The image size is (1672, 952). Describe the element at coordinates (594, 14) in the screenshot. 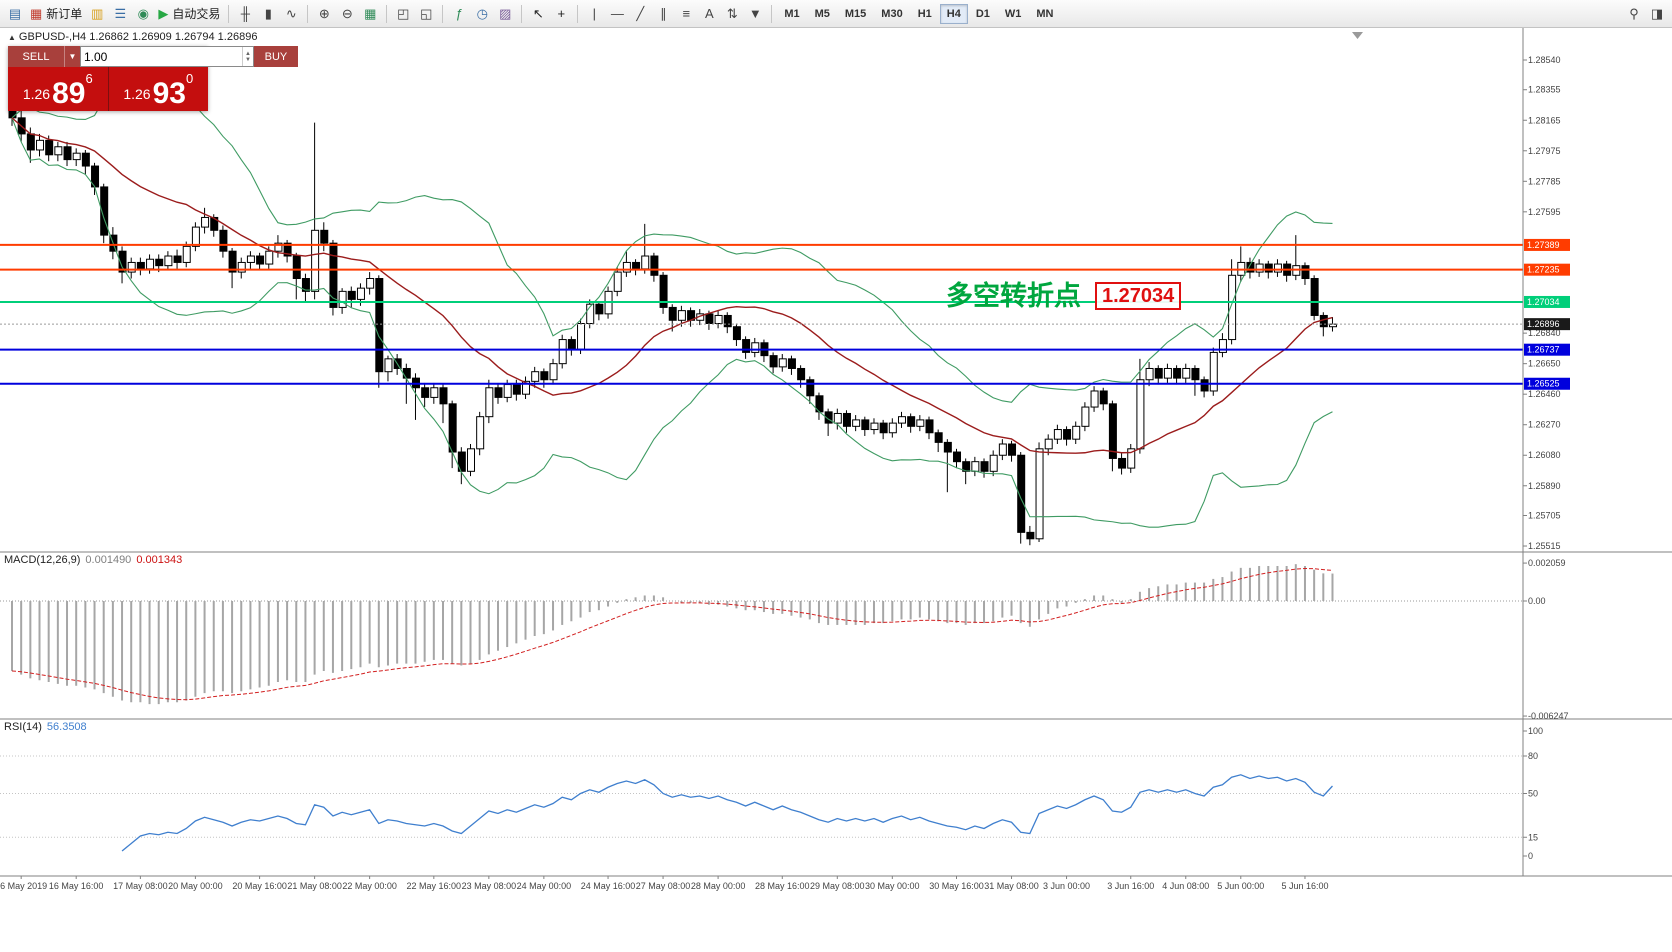

I see `vertical-line-icon: |` at that location.